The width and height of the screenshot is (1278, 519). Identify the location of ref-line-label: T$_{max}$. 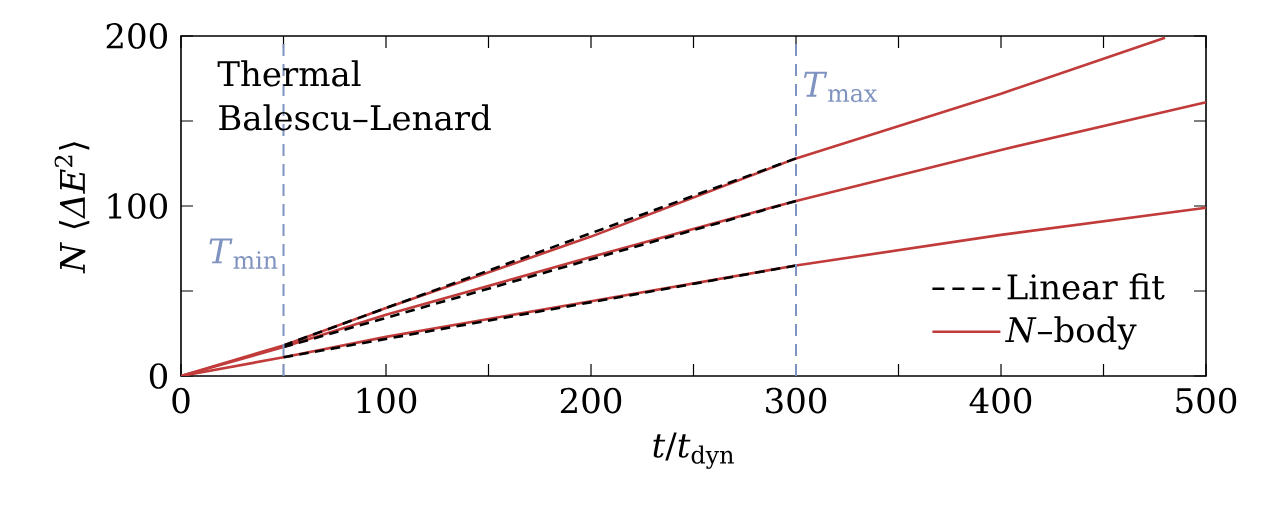
(841, 87).